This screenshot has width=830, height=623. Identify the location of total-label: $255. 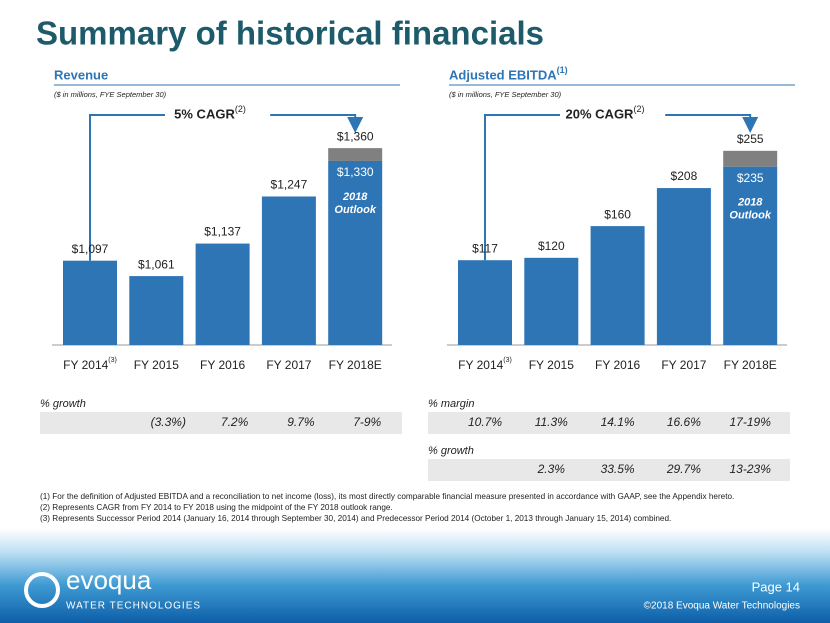
(750, 139).